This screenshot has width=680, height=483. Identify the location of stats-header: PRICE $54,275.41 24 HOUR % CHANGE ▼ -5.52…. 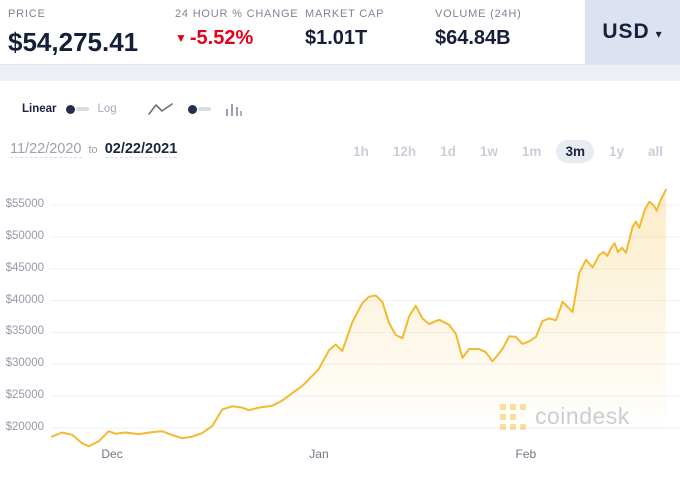
(340, 32).